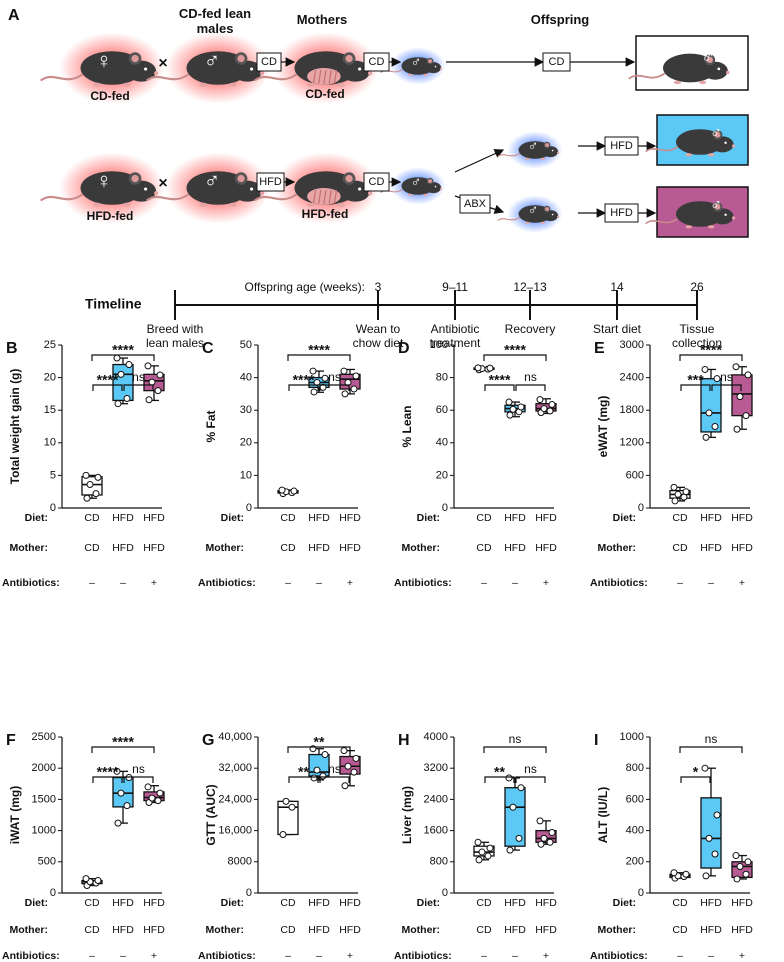 Image resolution: width=784 pixels, height=962 pixels. Describe the element at coordinates (211, 814) in the screenshot. I see `y-axis-label: GTT (AUC)` at that location.